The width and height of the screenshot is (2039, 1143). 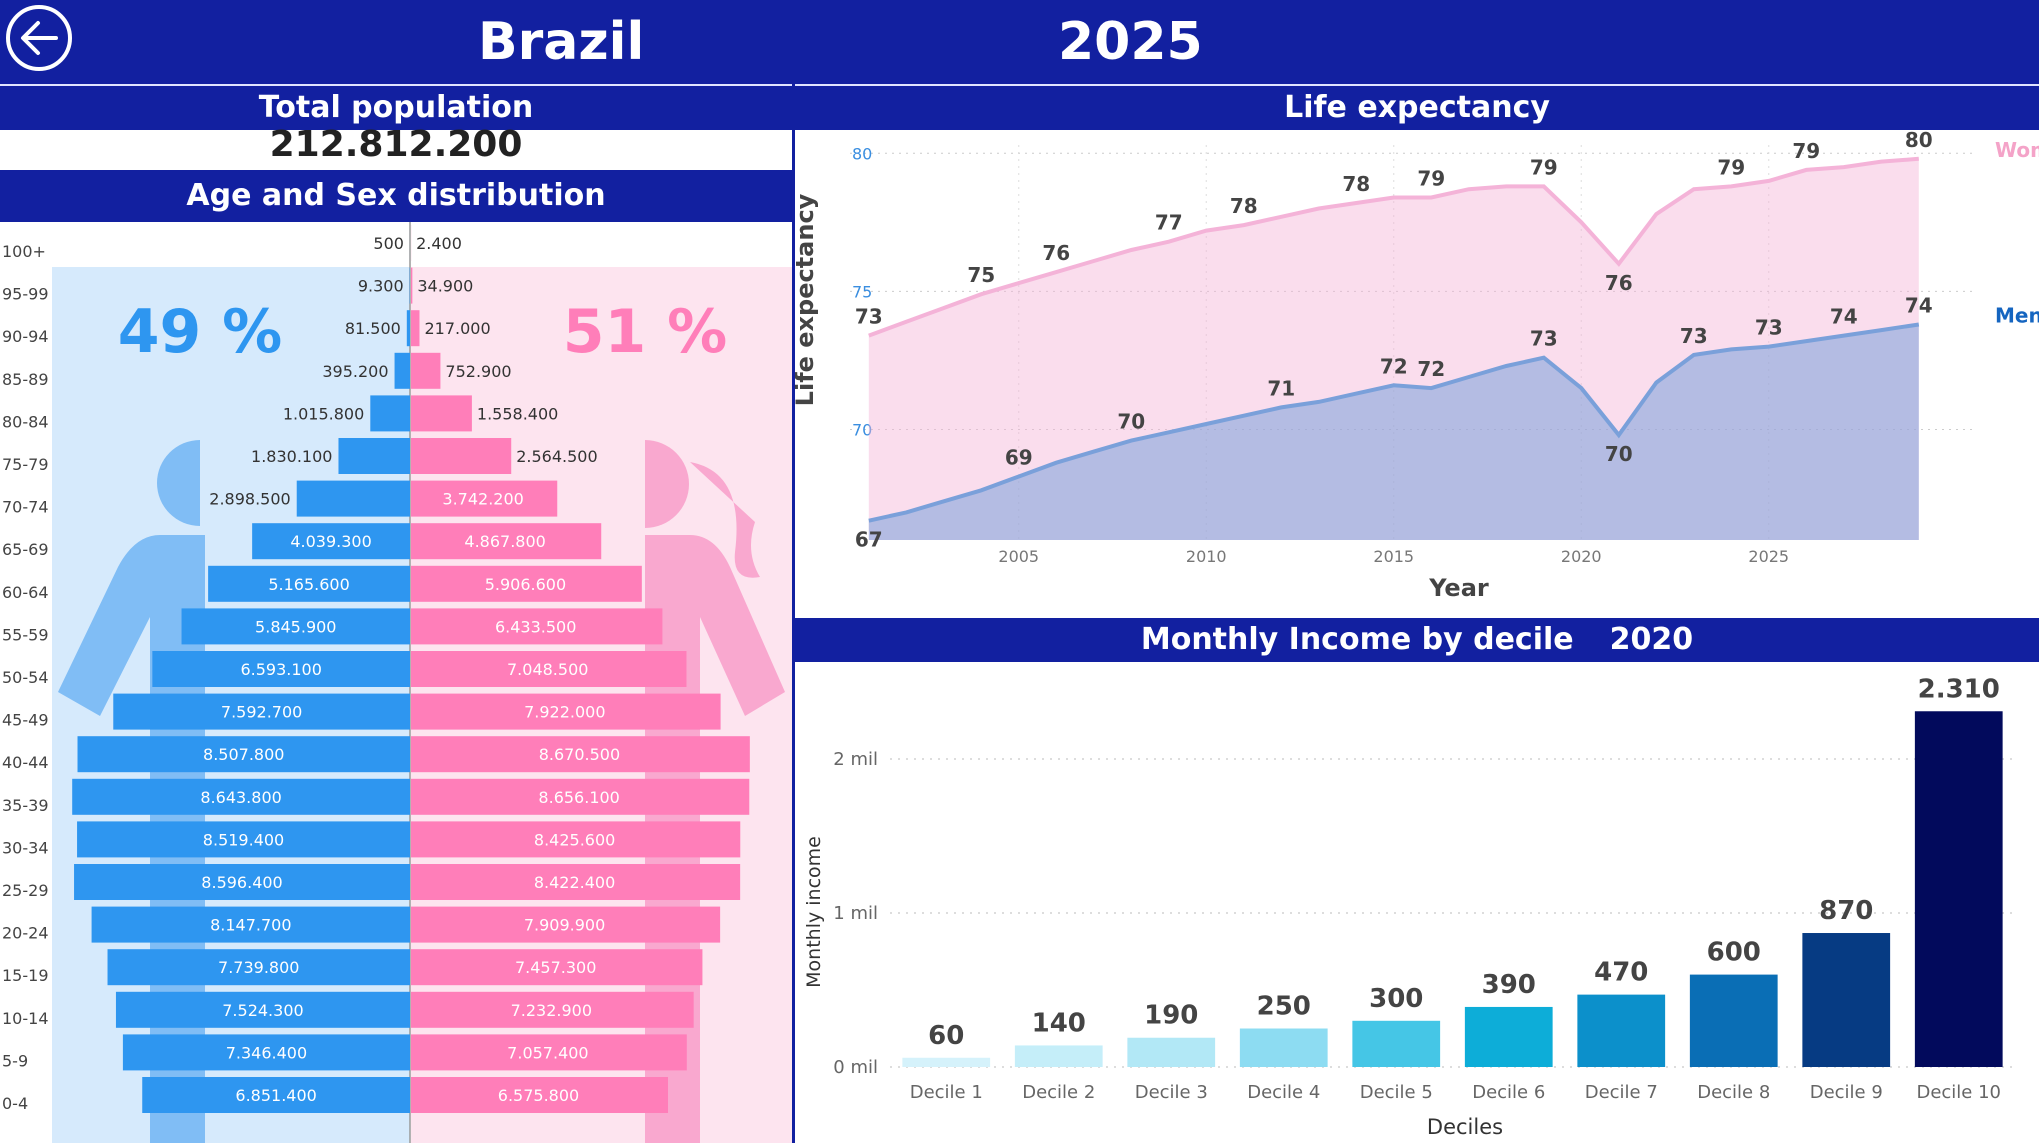 I want to click on female-value-label: 8.670.500, so click(x=579, y=754).